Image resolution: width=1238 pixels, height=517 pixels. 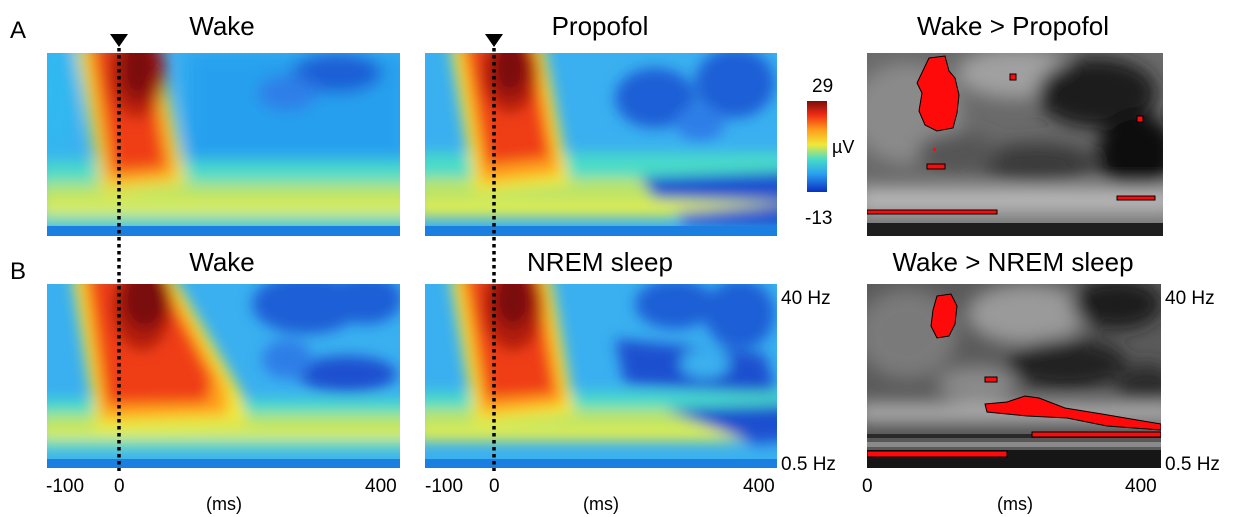 What do you see at coordinates (1192, 464) in the screenshot?
I see `y-label-bottom-right: 0.5 Hz` at bounding box center [1192, 464].